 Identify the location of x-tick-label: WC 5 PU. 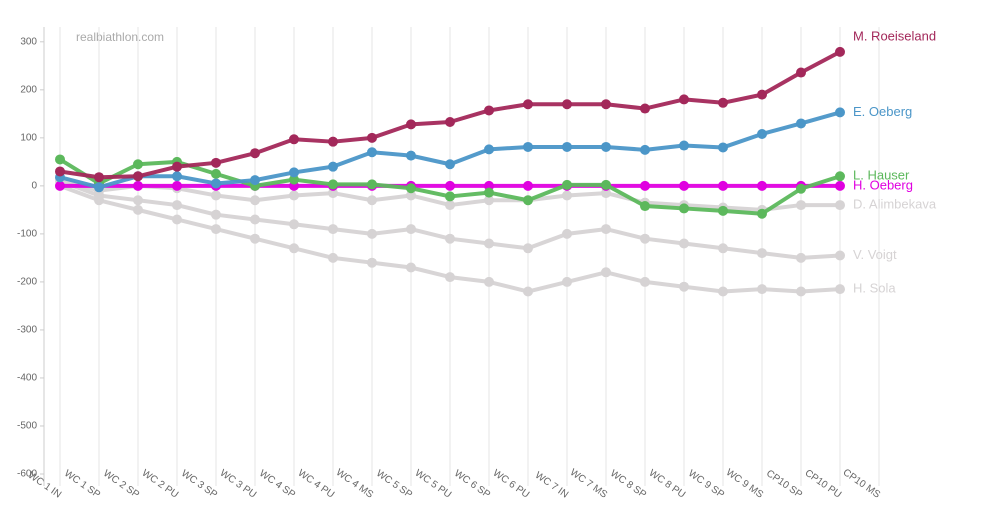
(433, 484).